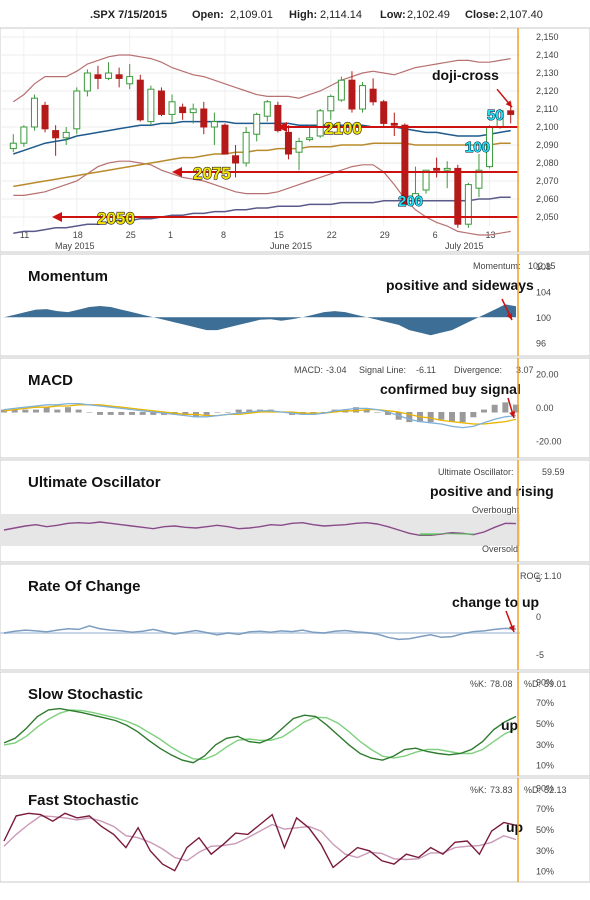  Describe the element at coordinates (545, 788) in the screenshot. I see `fast-panel-ytick-label: 90%` at that location.